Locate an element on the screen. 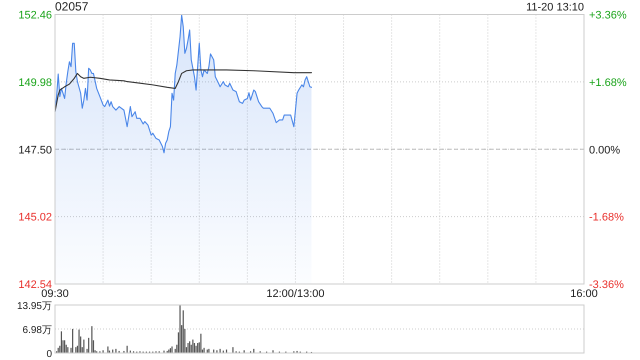 This screenshot has width=640, height=360. x-tick-label: 12:00/13:00 is located at coordinates (295, 294).